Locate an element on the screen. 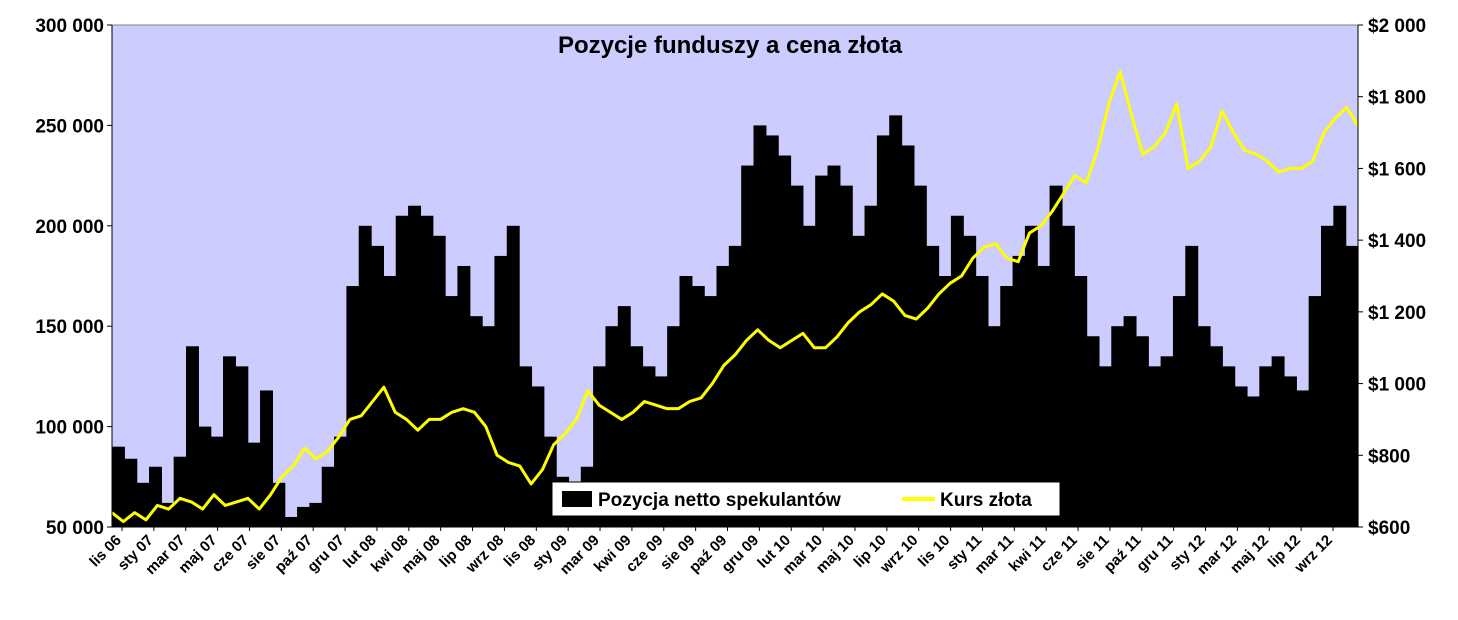  y-right-tick-label-4: $1 400 is located at coordinates (1397, 241).